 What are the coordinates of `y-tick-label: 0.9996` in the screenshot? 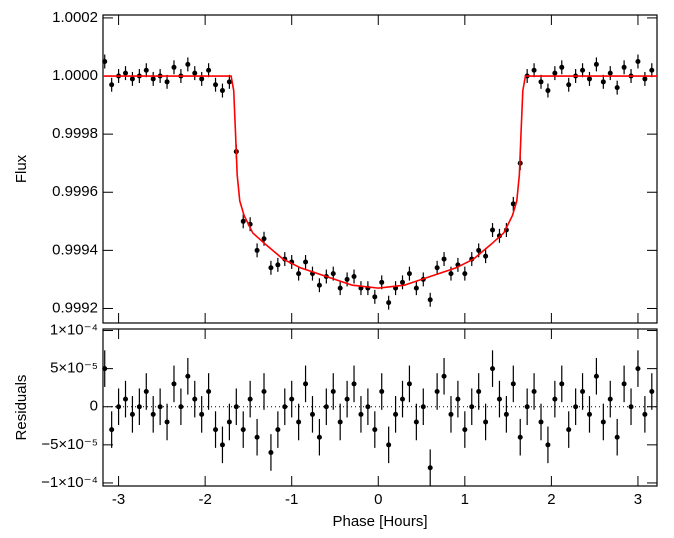 It's located at (75, 191).